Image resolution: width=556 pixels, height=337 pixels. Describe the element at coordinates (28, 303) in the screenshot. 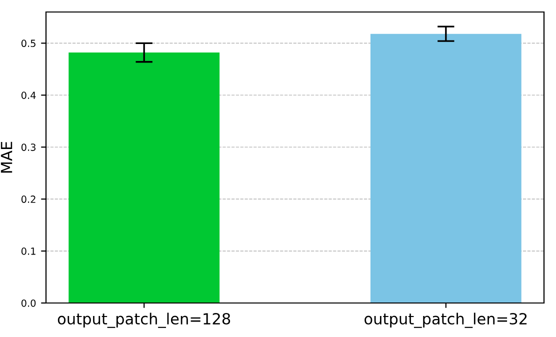

I see `y-tick-label: 0.0` at that location.